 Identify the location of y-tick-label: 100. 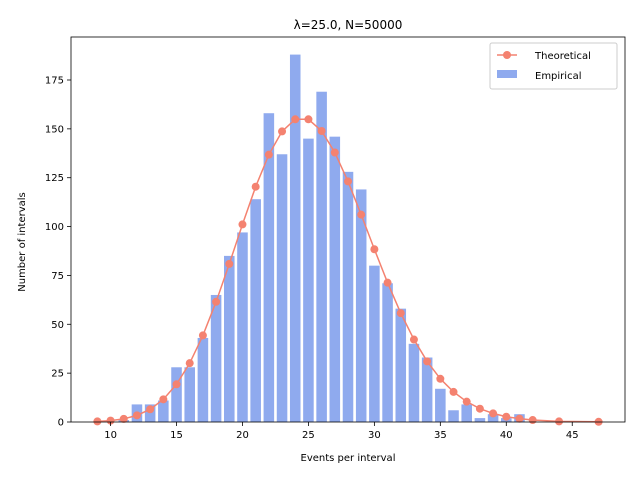
(54, 227).